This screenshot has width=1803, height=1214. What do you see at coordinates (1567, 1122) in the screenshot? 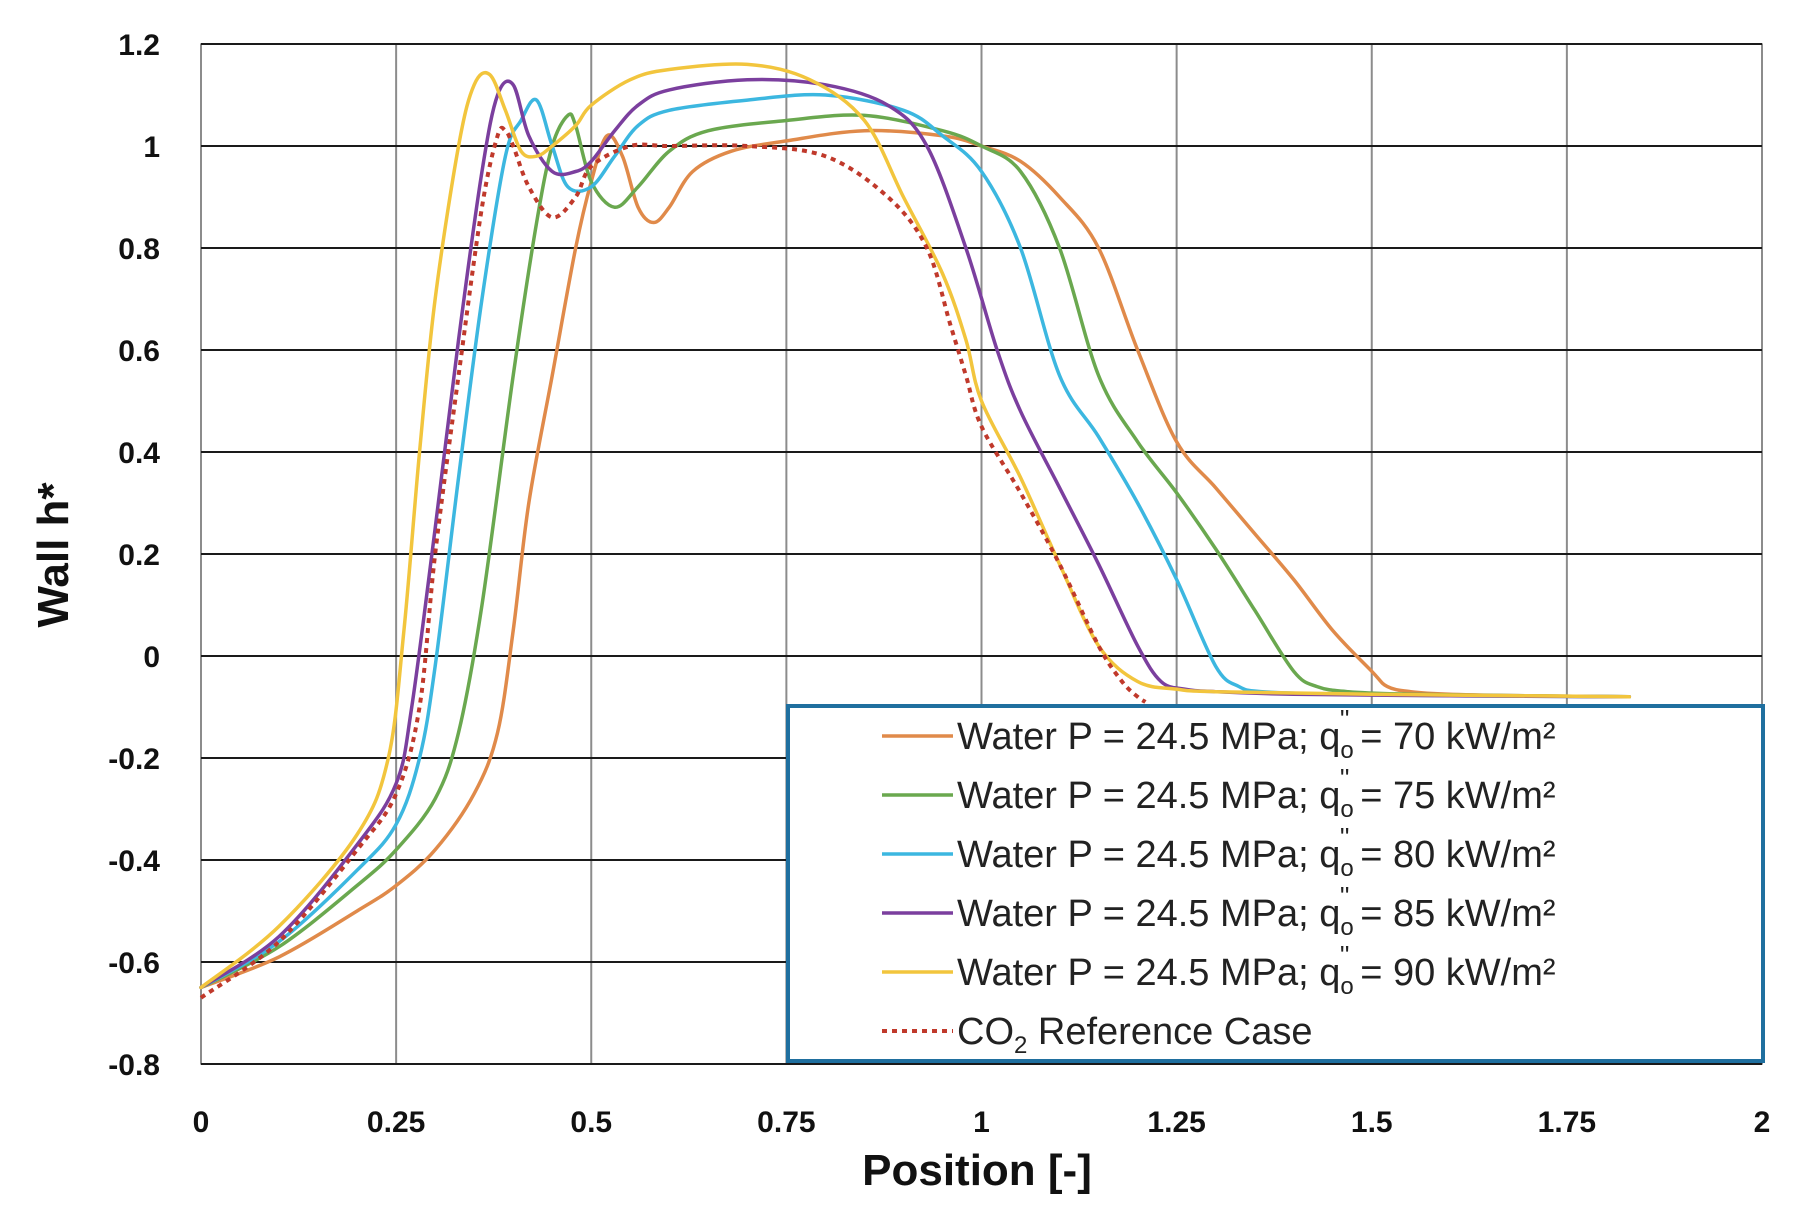
I see `x-tick-label: 1.75` at bounding box center [1567, 1122].